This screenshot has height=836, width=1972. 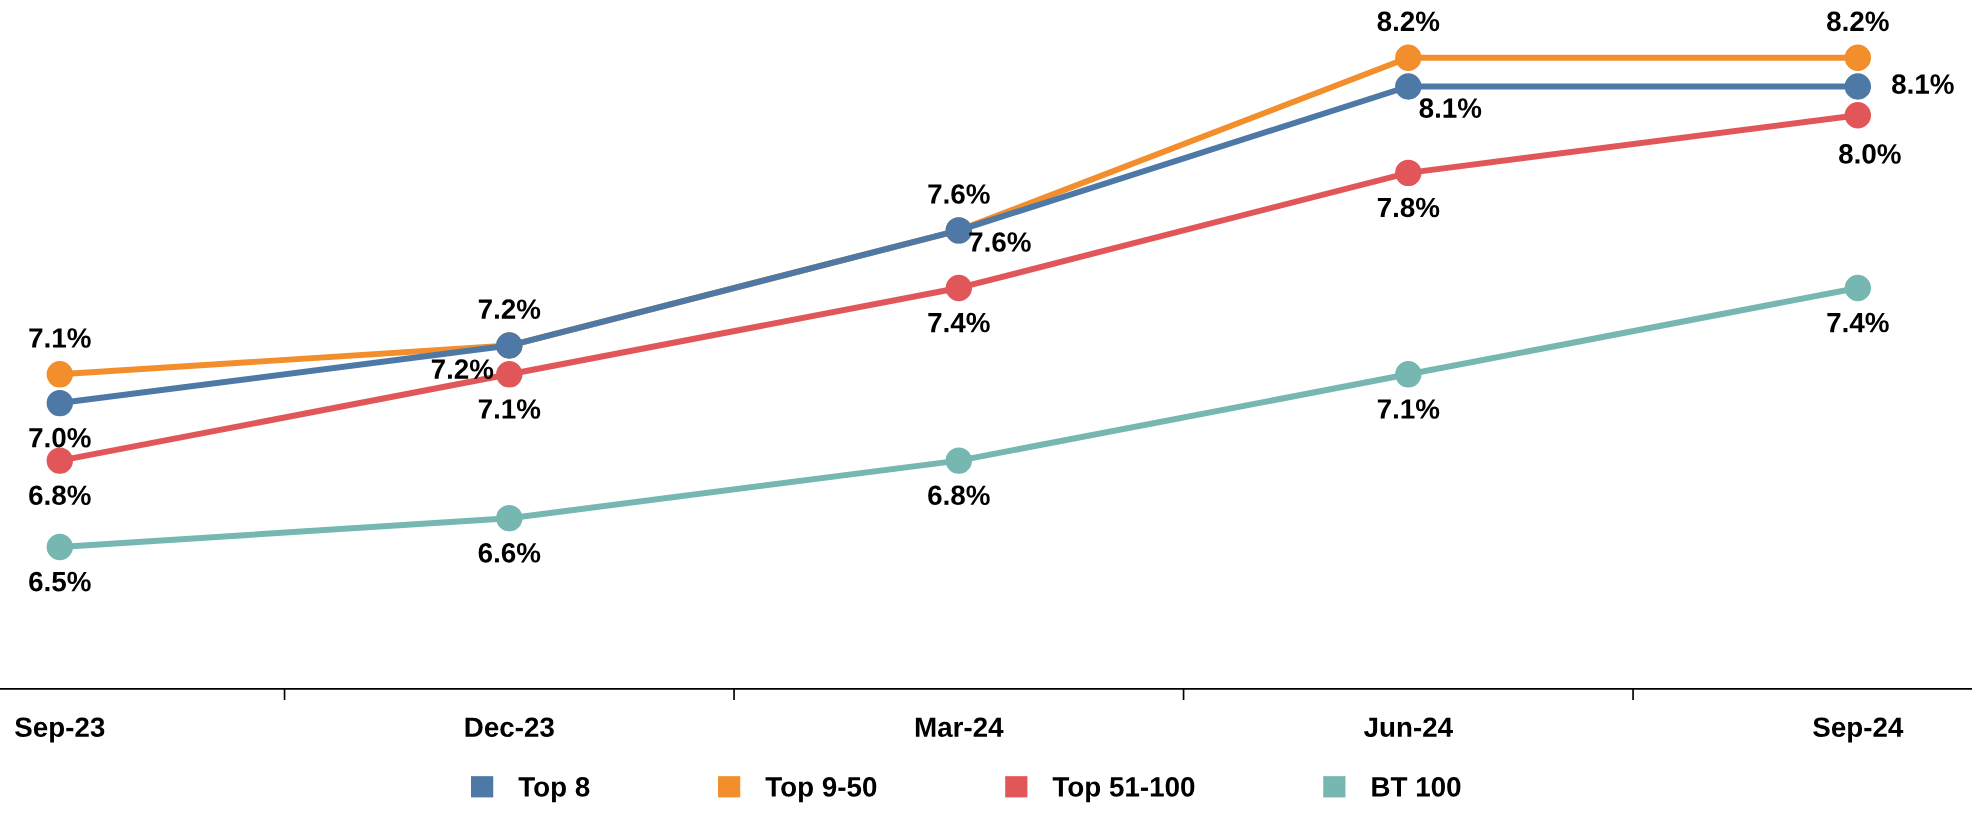 I want to click on legend-label: Top 9-50, so click(x=821, y=790).